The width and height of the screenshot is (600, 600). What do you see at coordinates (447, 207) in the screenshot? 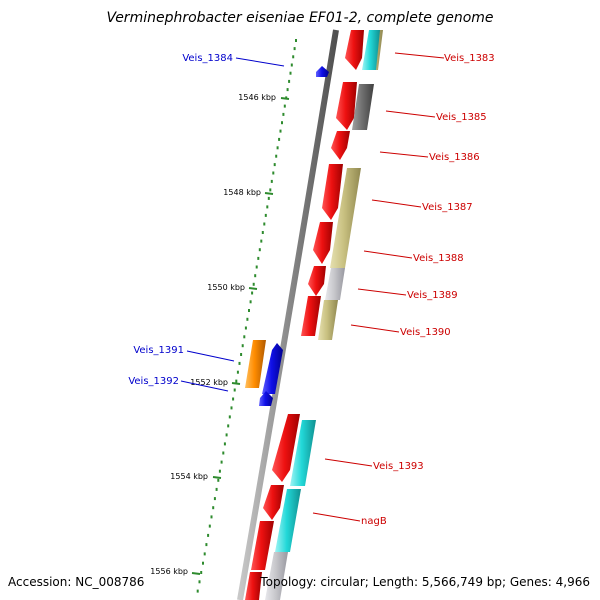
I see `gene-label-veis-1387: Veis_1387` at bounding box center [447, 207].